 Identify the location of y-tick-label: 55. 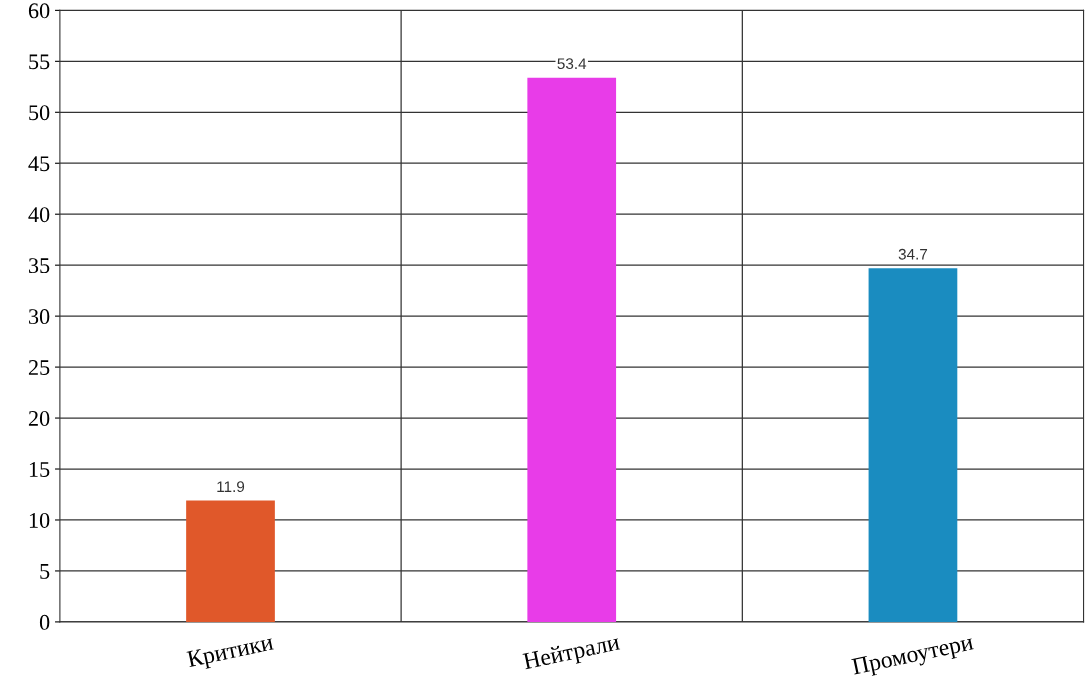
(39, 62).